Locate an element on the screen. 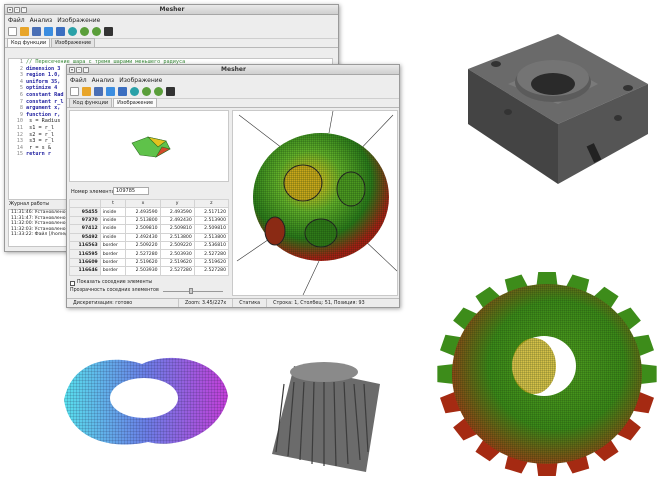  code-line: 2 dimension 3 is located at coordinates (170, 69).